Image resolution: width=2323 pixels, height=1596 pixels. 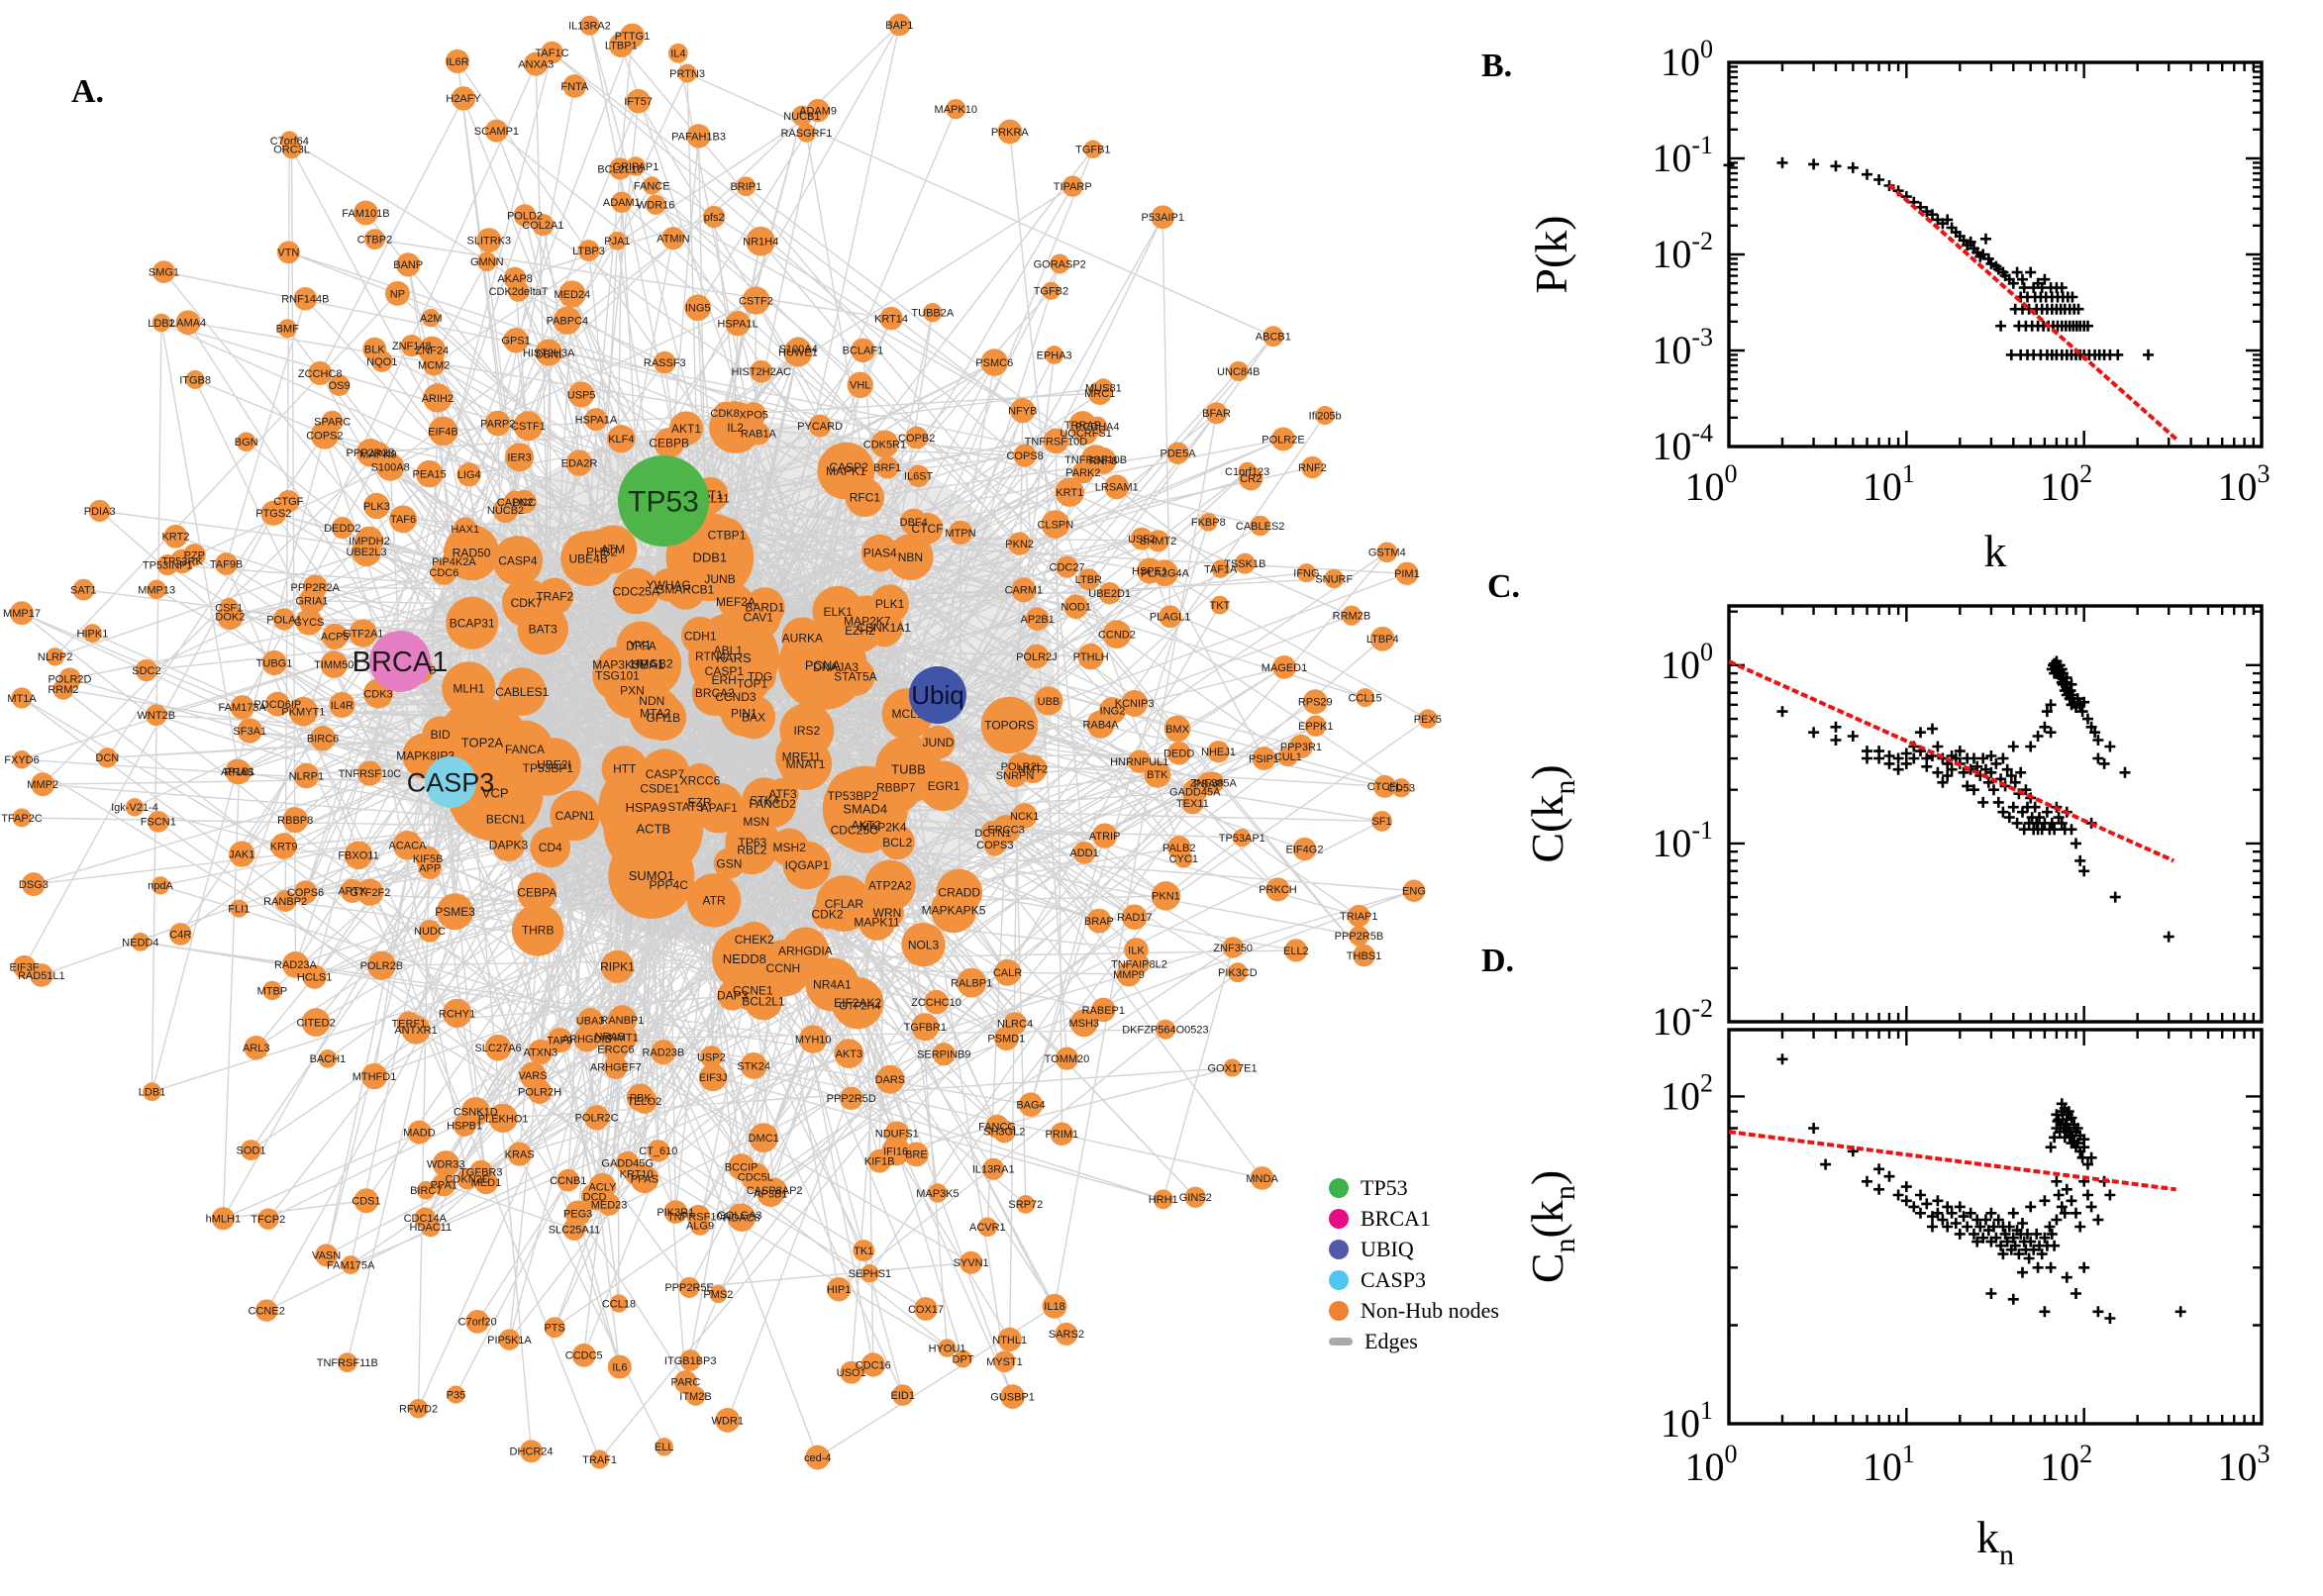 What do you see at coordinates (1033, 770) in the screenshot?
I see `network-node-label: NMT2` at bounding box center [1033, 770].